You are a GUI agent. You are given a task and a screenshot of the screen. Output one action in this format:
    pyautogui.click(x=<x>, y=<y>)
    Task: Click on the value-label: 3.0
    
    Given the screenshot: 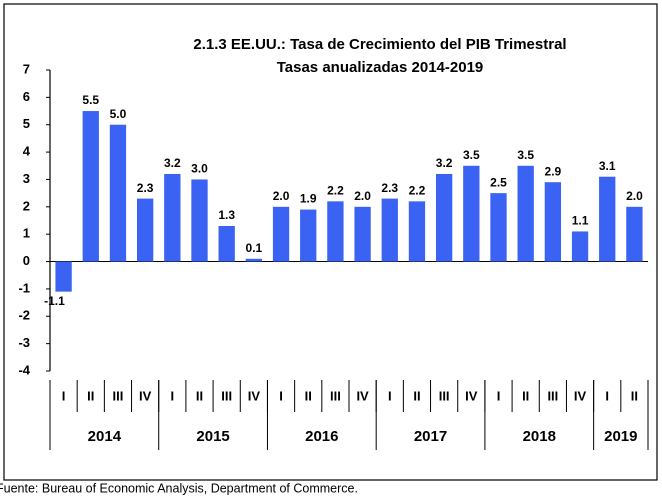 What is the action you would take?
    pyautogui.click(x=199, y=169)
    